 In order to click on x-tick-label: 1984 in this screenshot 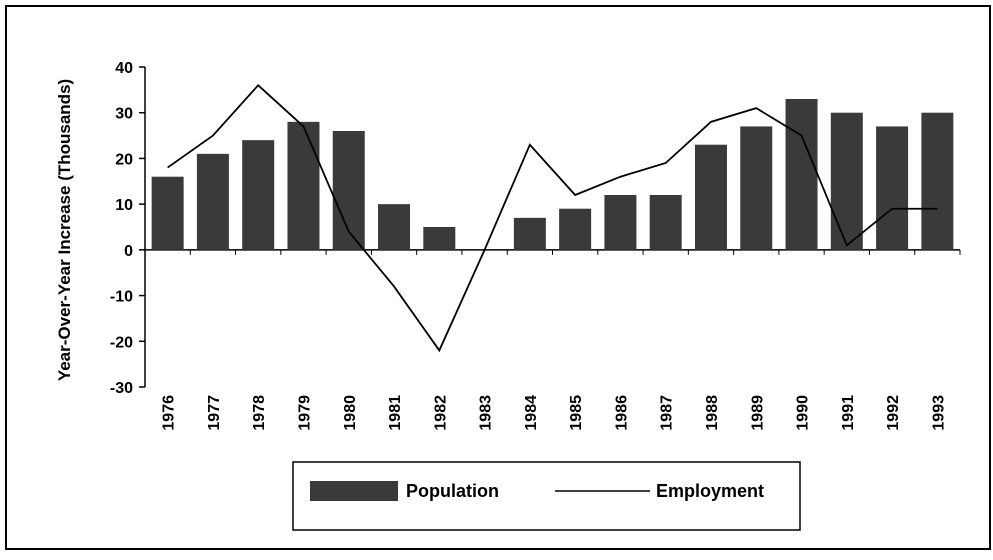, I will do `click(531, 413)`.